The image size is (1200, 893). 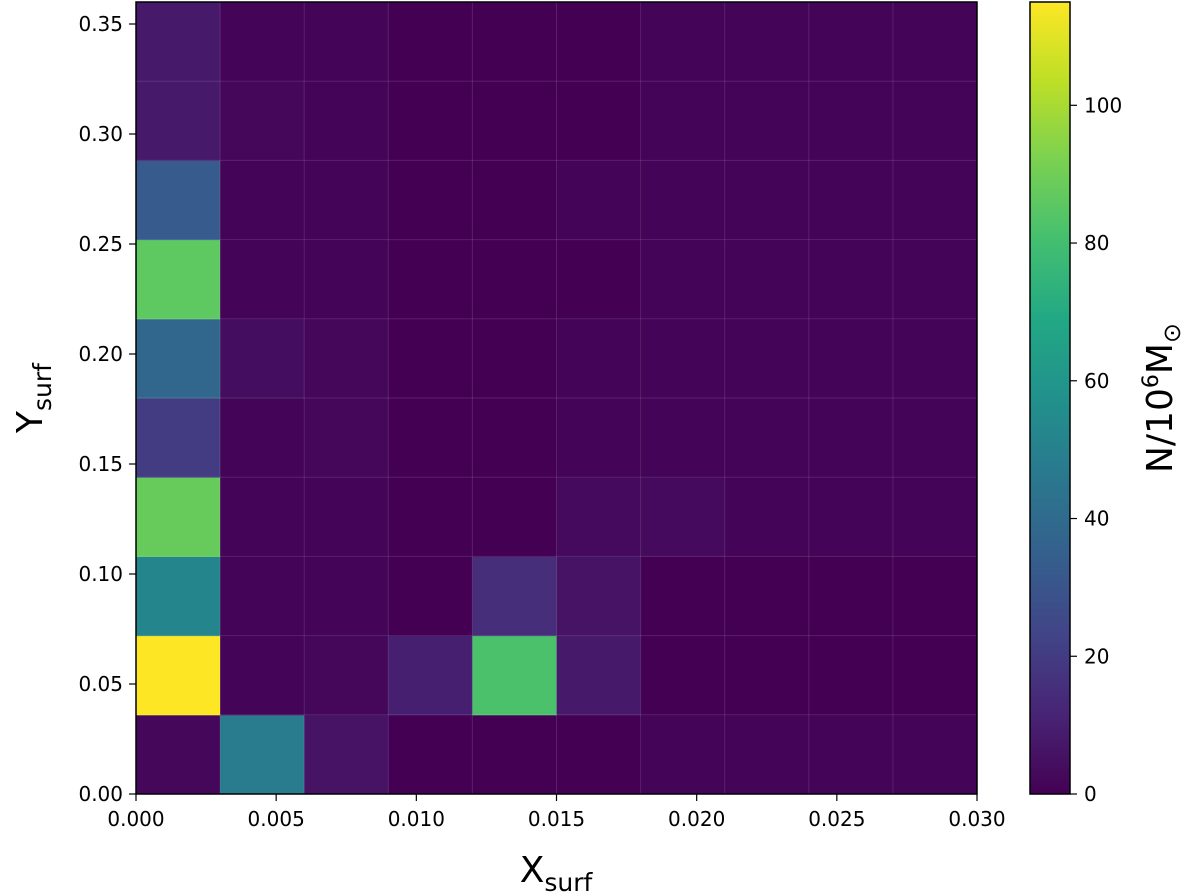 I want to click on y-axis-ticks: 0.00 0.05 0.10 0.15 0.20 0.25 0.30 0.35, so click(x=107, y=409).